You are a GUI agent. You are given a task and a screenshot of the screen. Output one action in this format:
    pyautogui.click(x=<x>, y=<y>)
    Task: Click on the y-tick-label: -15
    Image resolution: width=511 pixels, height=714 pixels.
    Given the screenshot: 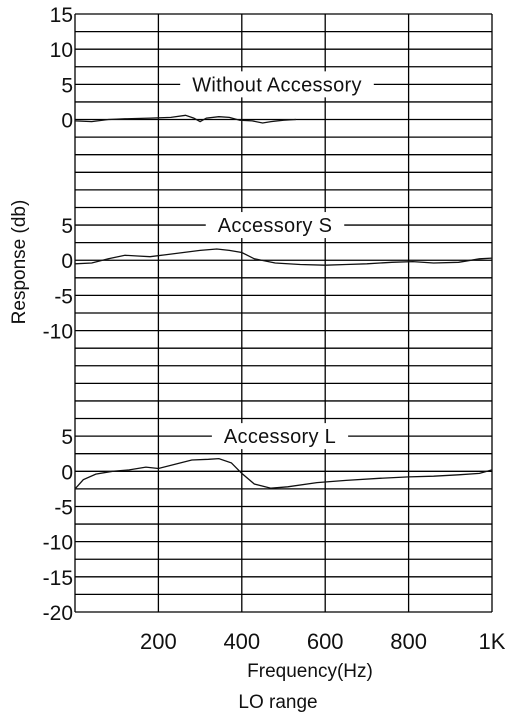 What is the action you would take?
    pyautogui.click(x=58, y=578)
    